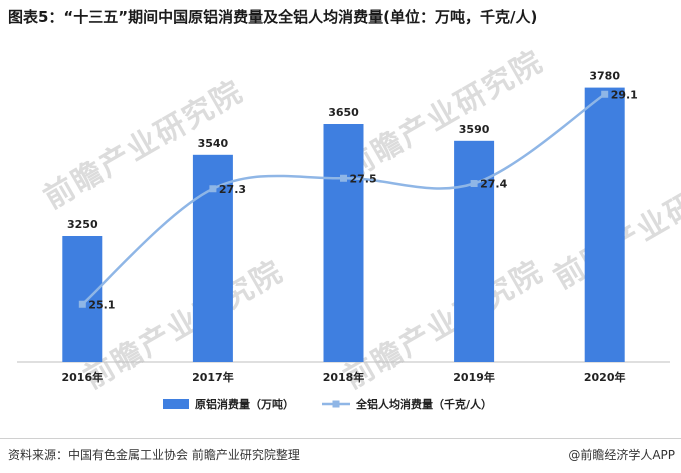 This screenshot has width=681, height=473. I want to click on legend-label-line: 全铝人均消费量（千克/人）, so click(423, 404).